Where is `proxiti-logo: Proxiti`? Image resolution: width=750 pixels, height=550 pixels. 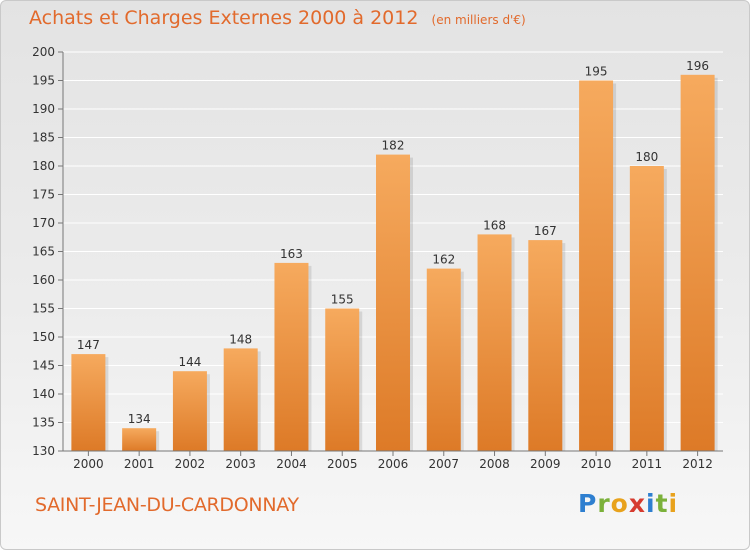
proxiti-logo: Proxiti is located at coordinates (628, 503).